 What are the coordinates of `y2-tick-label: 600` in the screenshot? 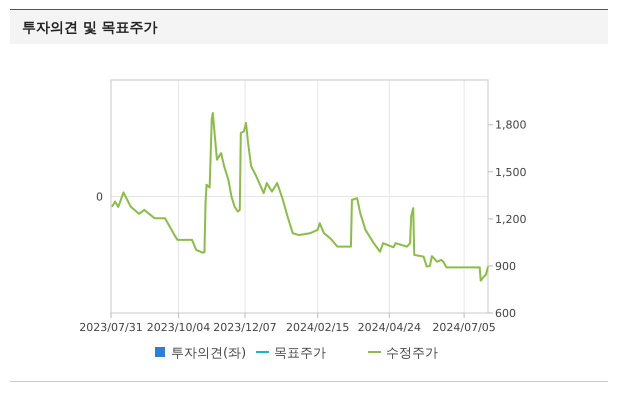 It's located at (505, 313).